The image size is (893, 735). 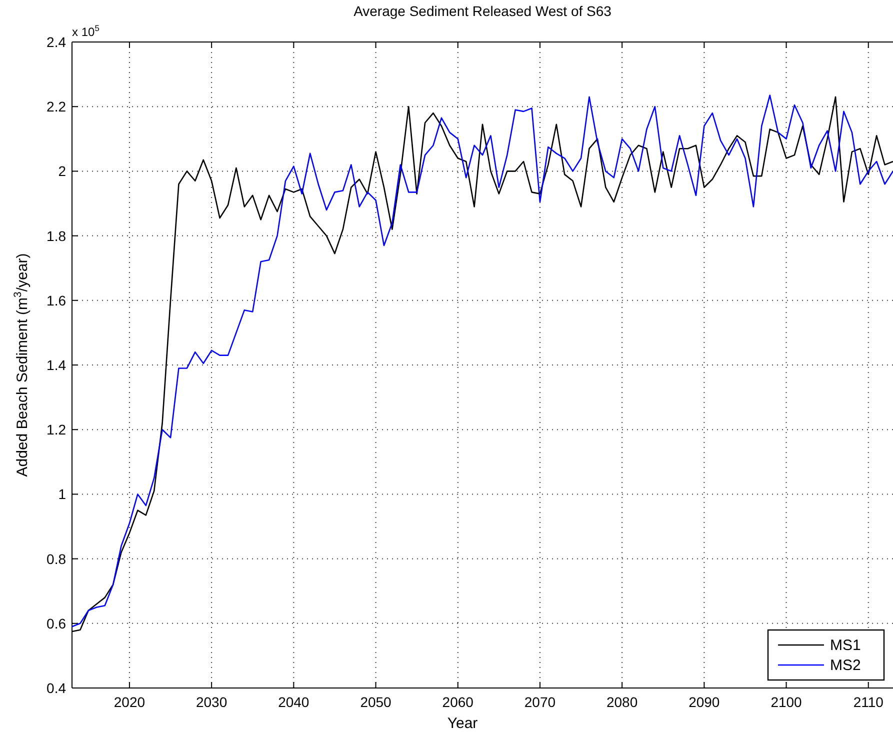 What do you see at coordinates (56, 430) in the screenshot?
I see `y-tick-label: 1.2` at bounding box center [56, 430].